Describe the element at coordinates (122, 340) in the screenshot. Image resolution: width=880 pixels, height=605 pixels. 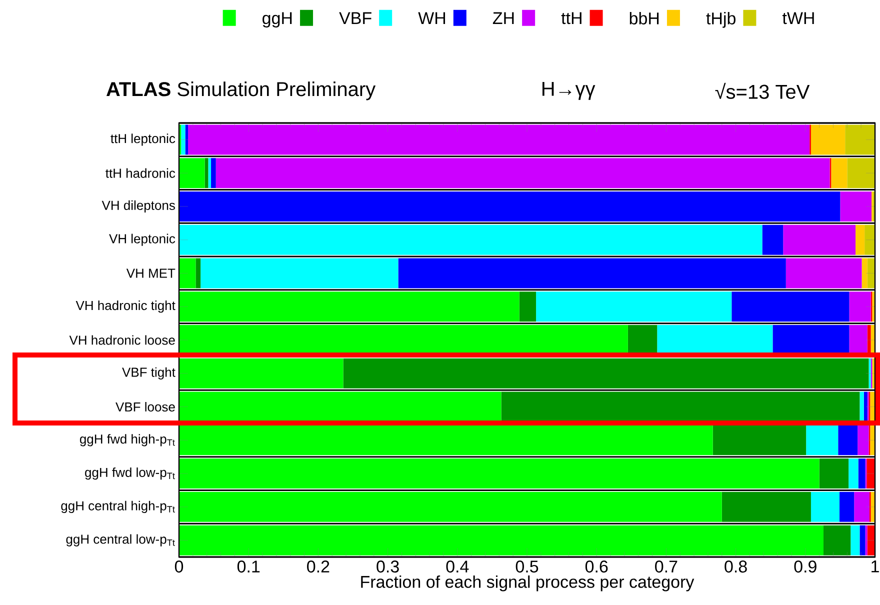
I see `y-tick-label: VH hadronic loose` at that location.